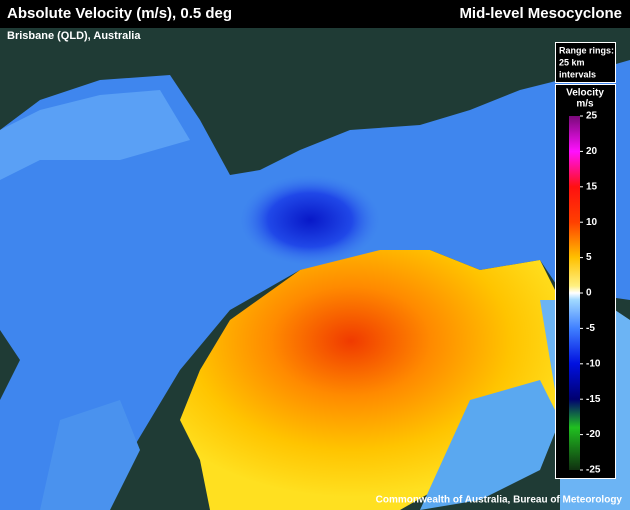 This screenshot has height=510, width=630. What do you see at coordinates (585, 62) in the screenshot?
I see `range-rings-box` at bounding box center [585, 62].